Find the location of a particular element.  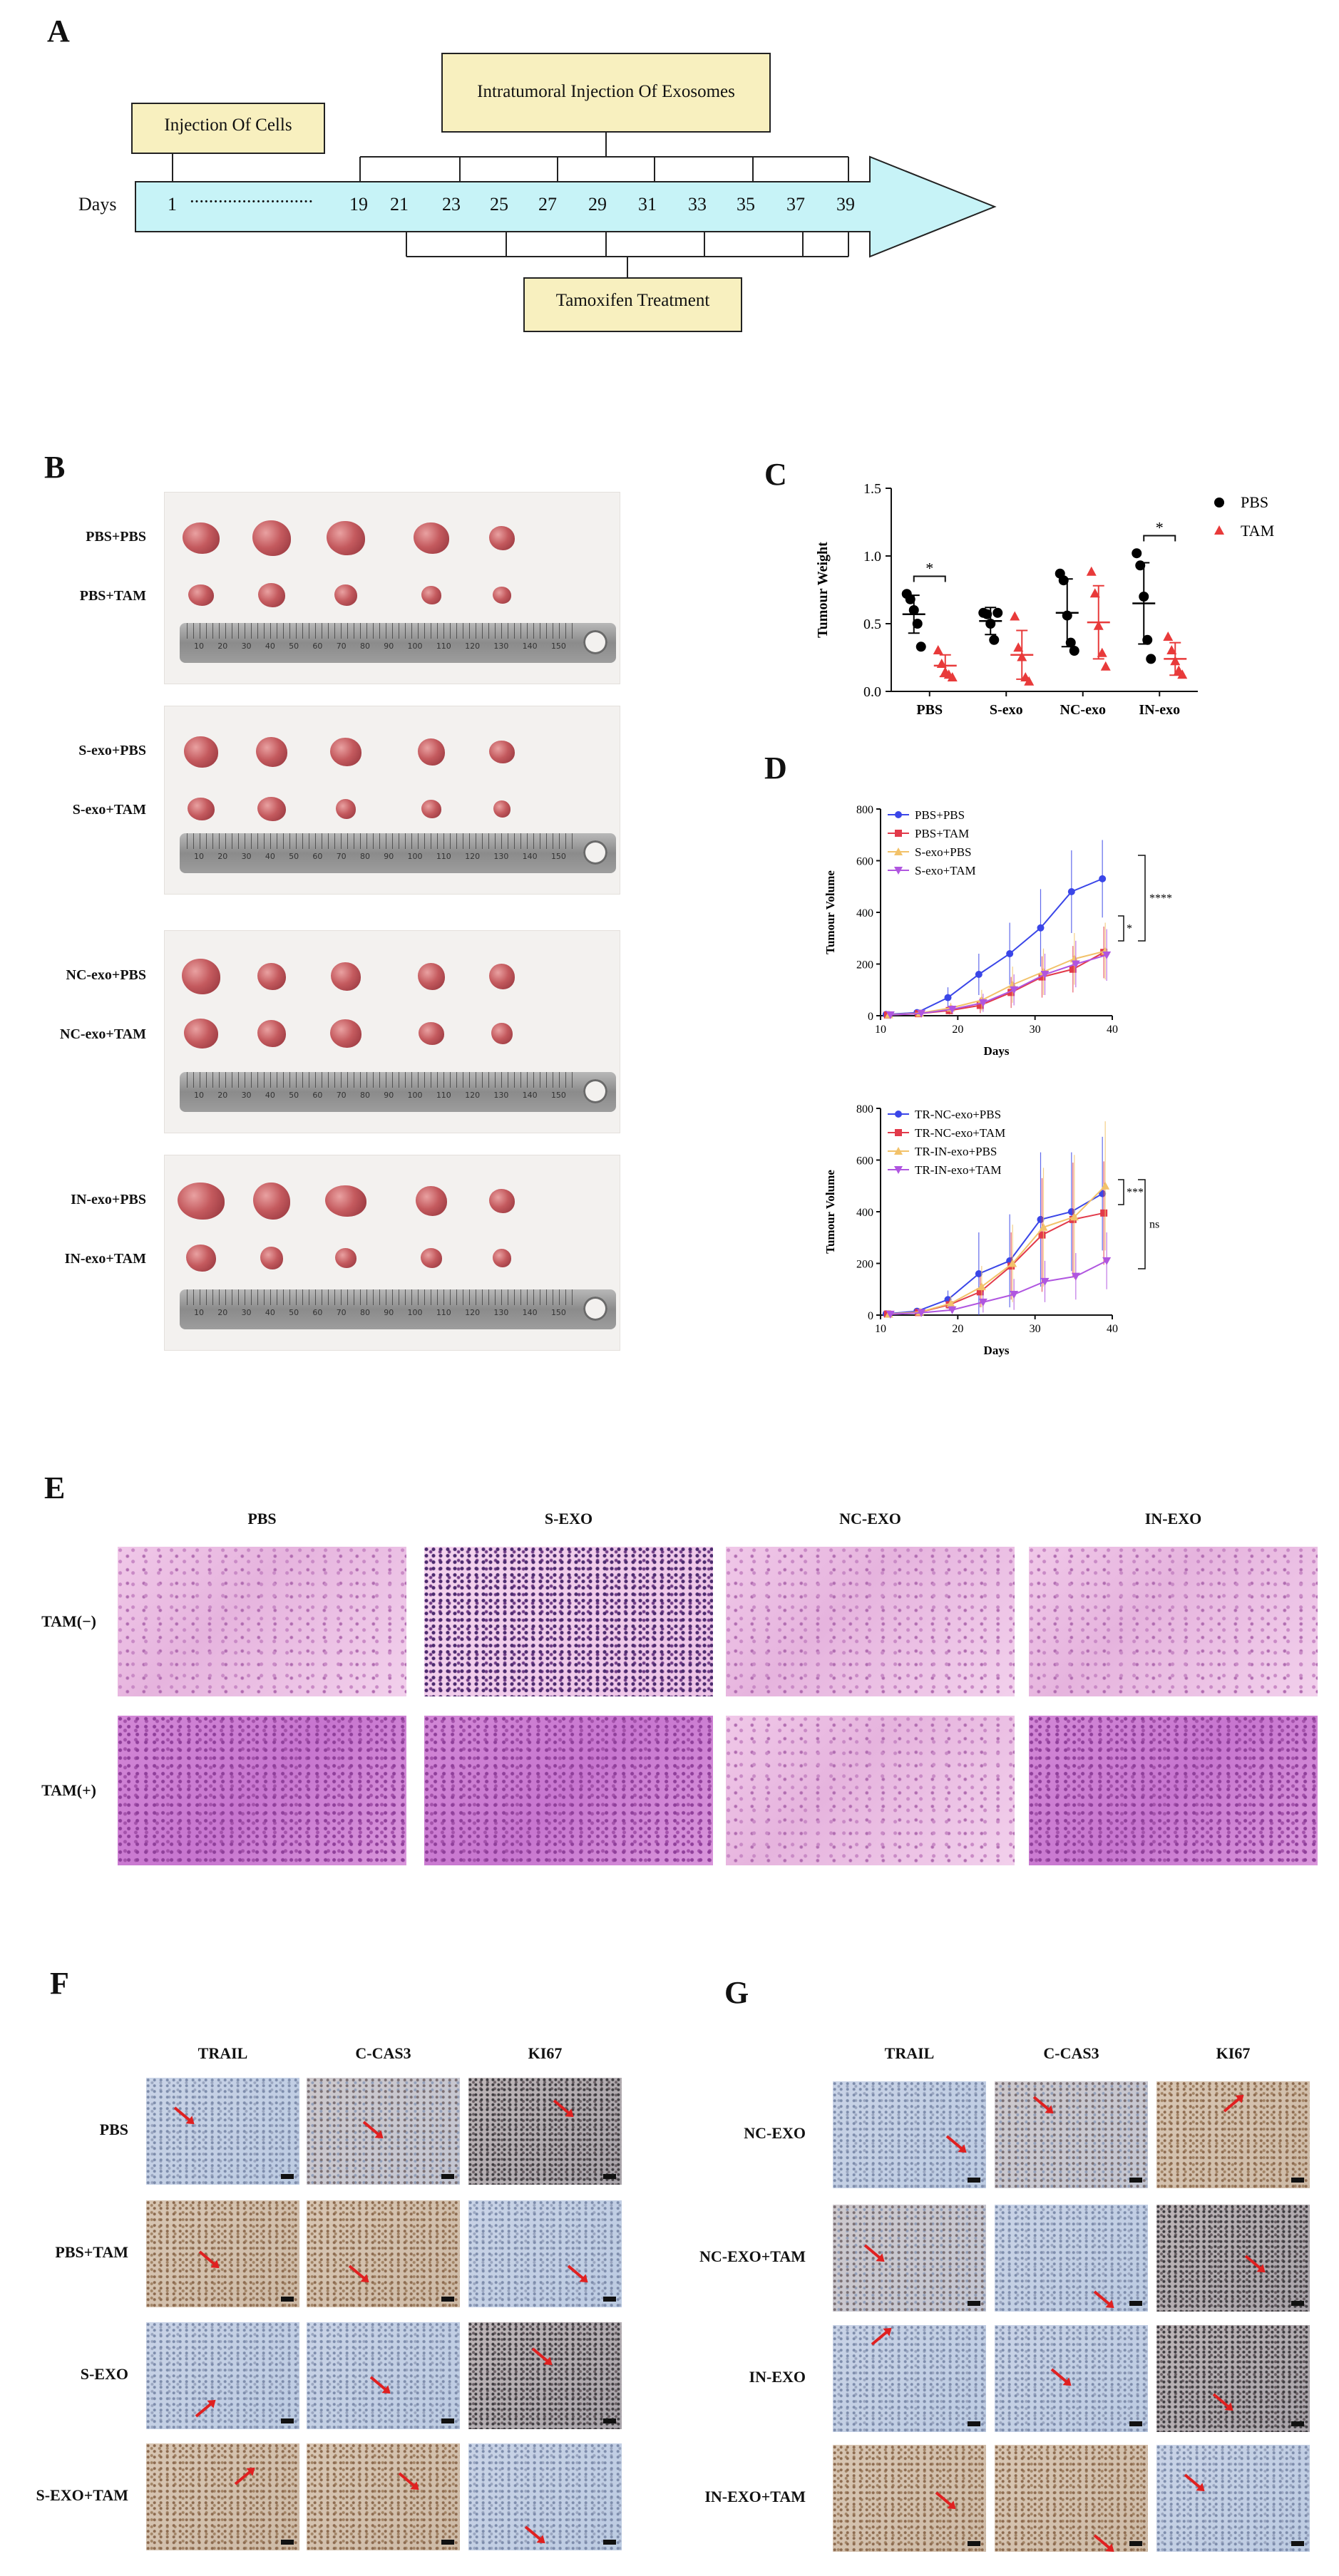

significance-label: **** is located at coordinates (1160, 898).